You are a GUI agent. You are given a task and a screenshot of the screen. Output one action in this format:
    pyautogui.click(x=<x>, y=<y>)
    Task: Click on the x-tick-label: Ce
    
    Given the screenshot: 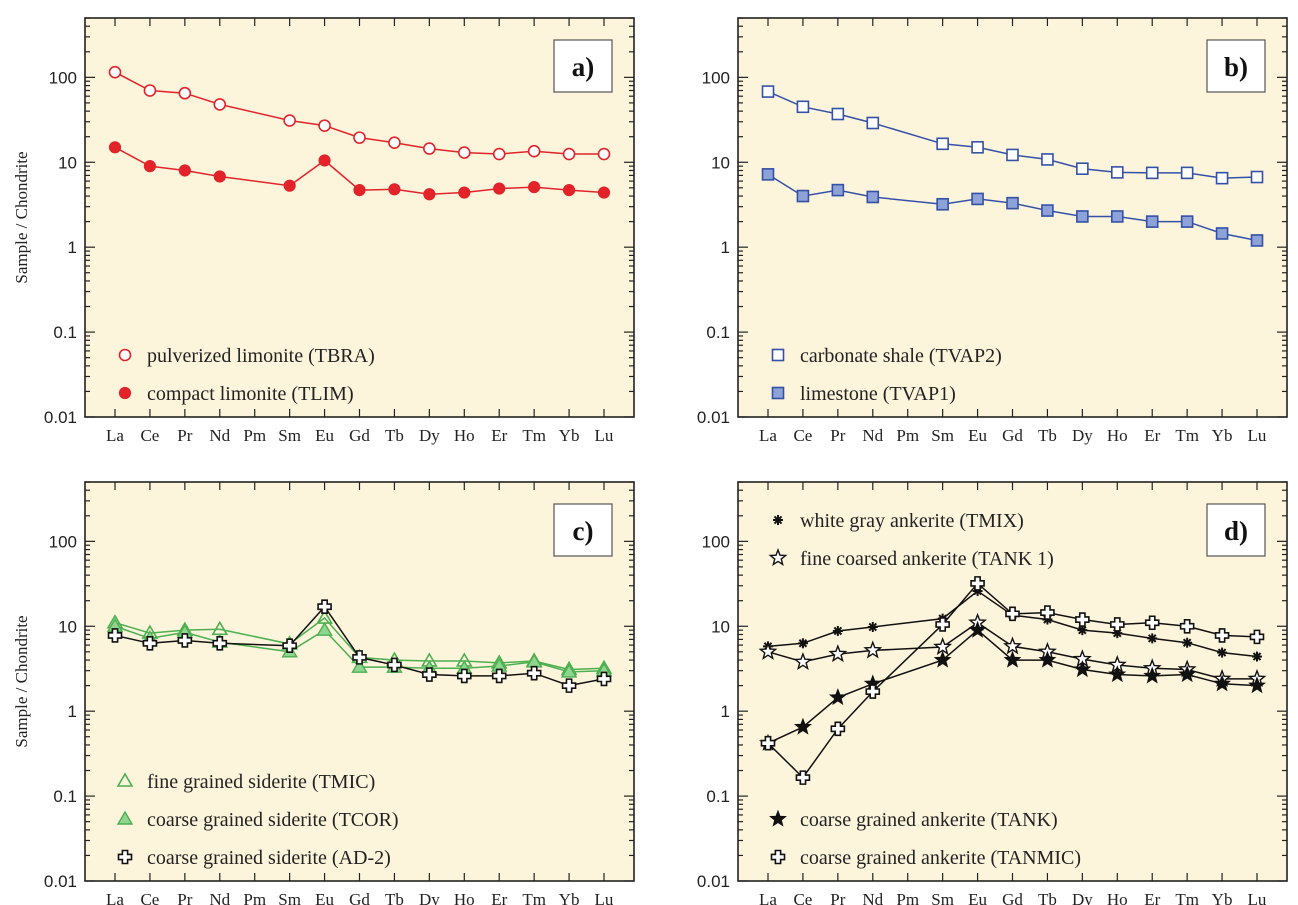 What is the action you would take?
    pyautogui.click(x=802, y=435)
    